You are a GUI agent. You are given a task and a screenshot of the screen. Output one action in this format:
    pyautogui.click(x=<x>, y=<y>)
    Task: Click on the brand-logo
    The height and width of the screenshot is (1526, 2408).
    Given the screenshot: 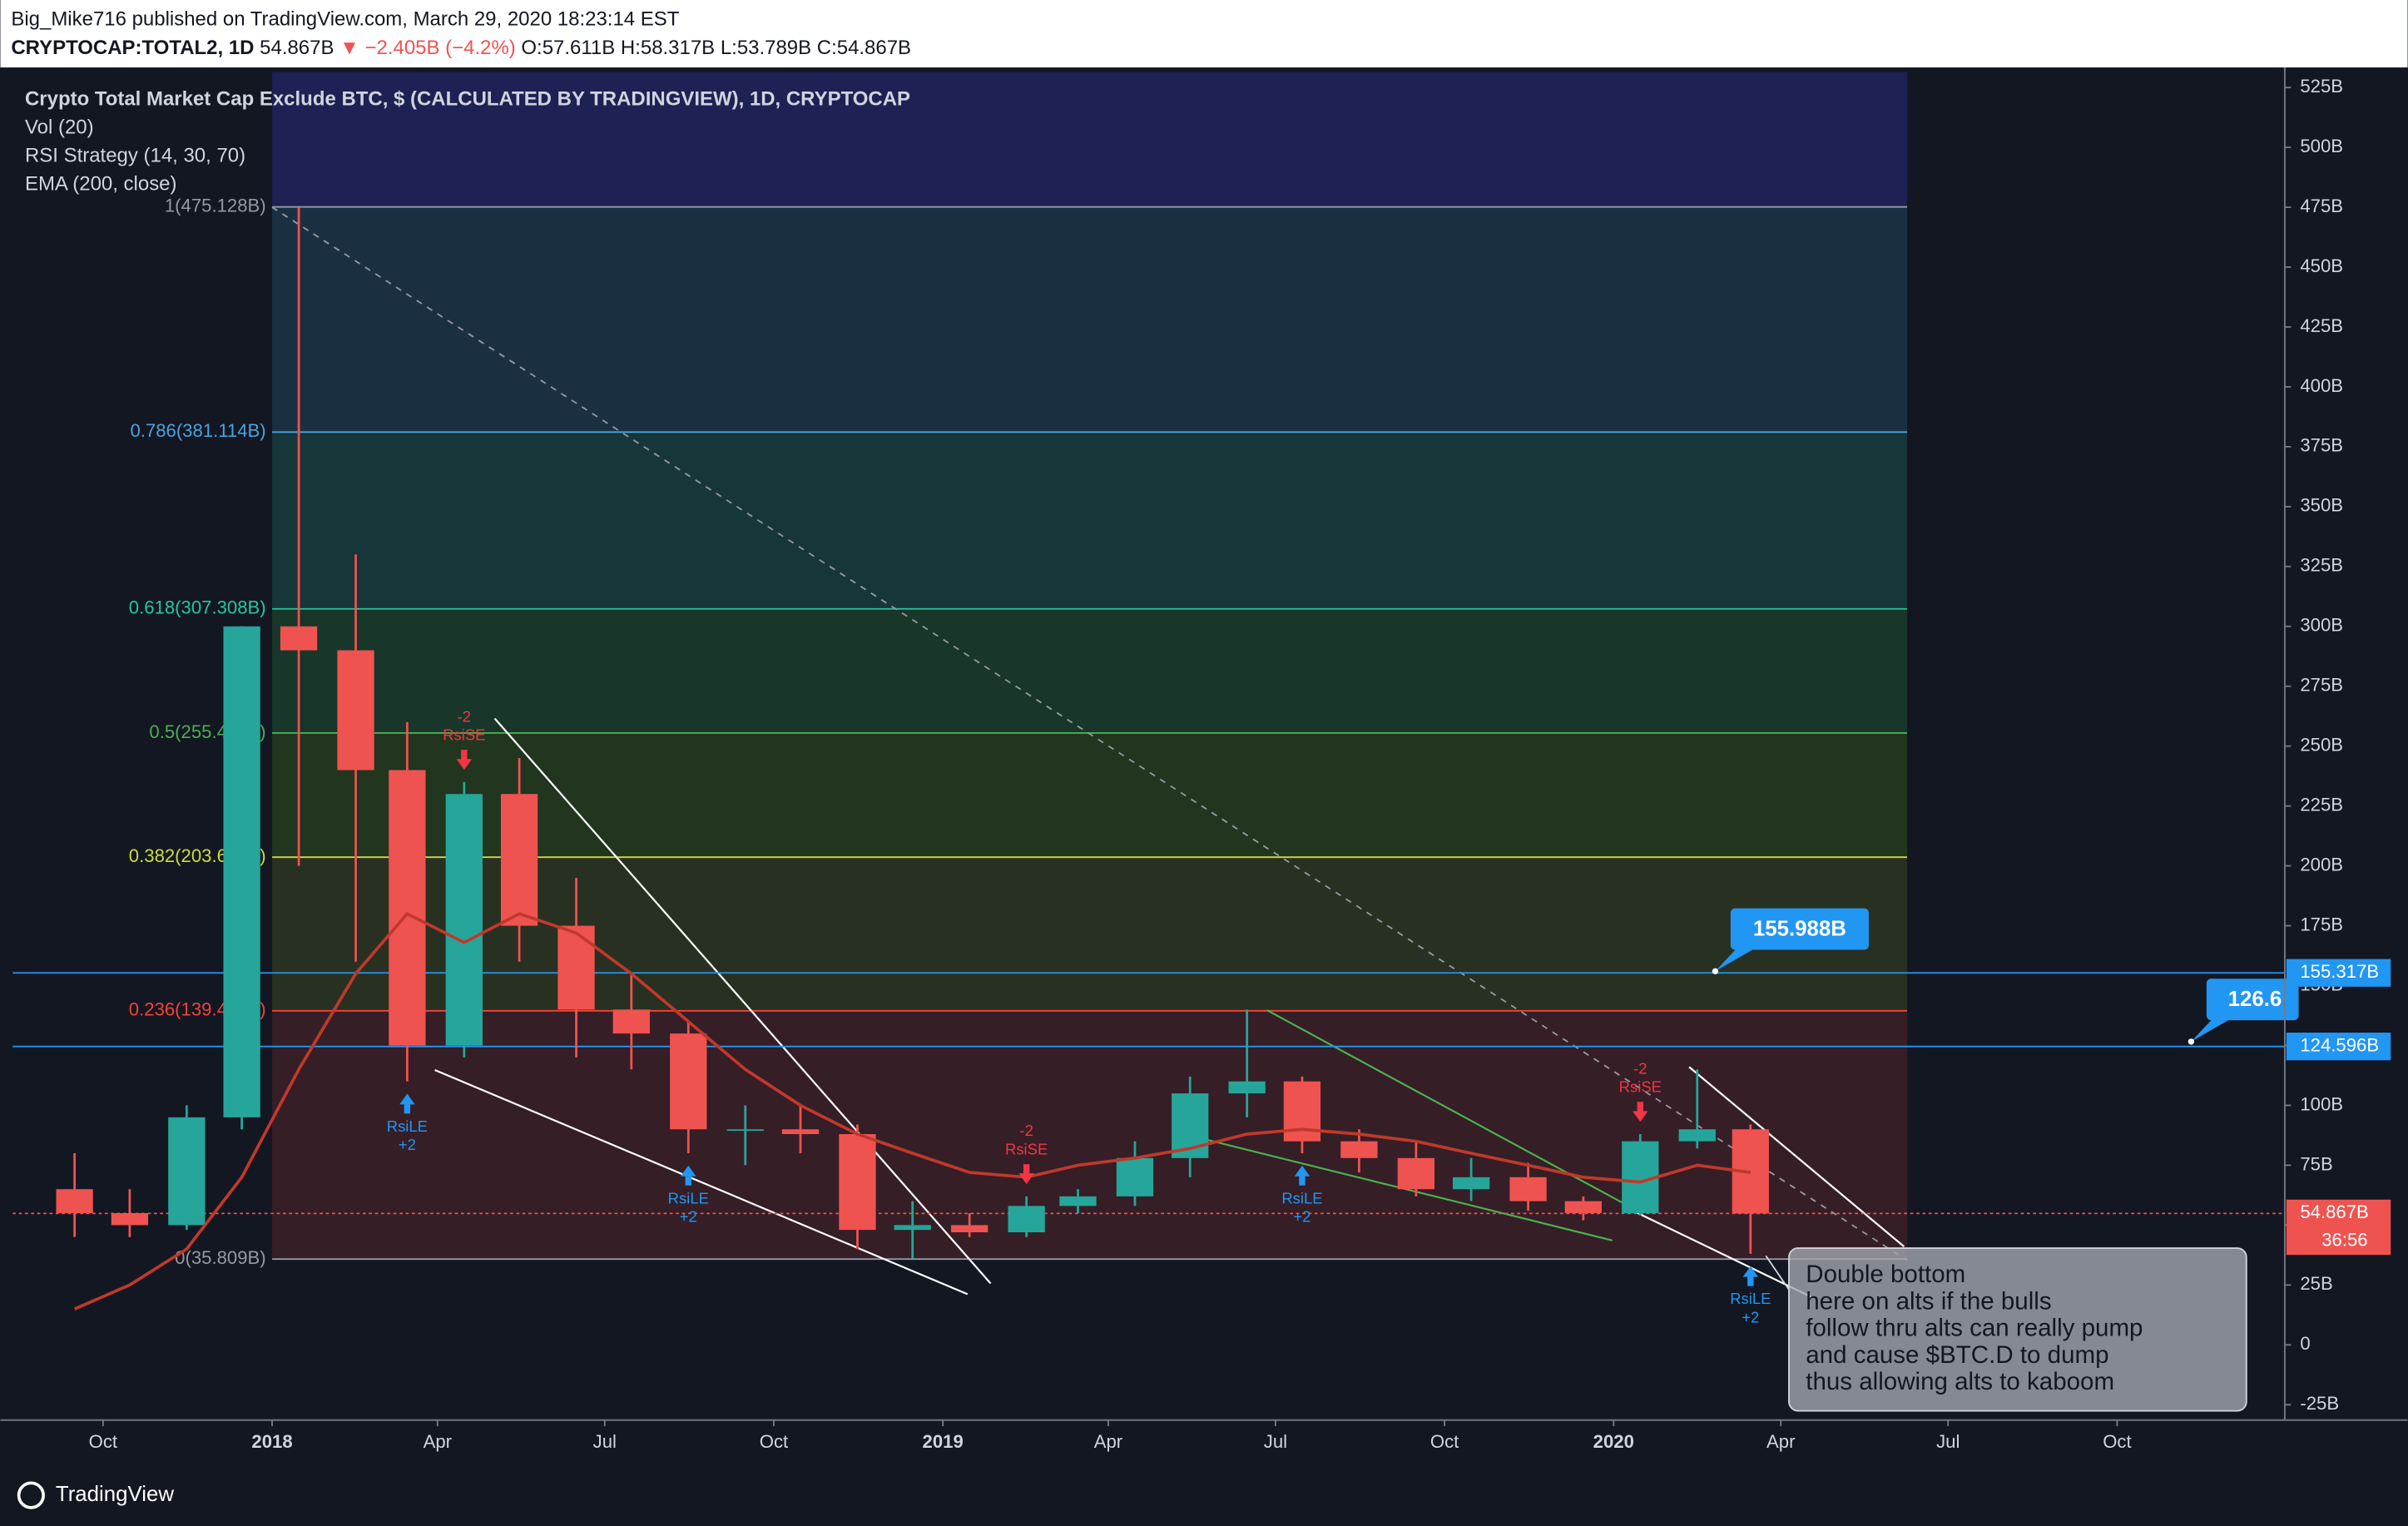 What is the action you would take?
    pyautogui.click(x=31, y=1495)
    